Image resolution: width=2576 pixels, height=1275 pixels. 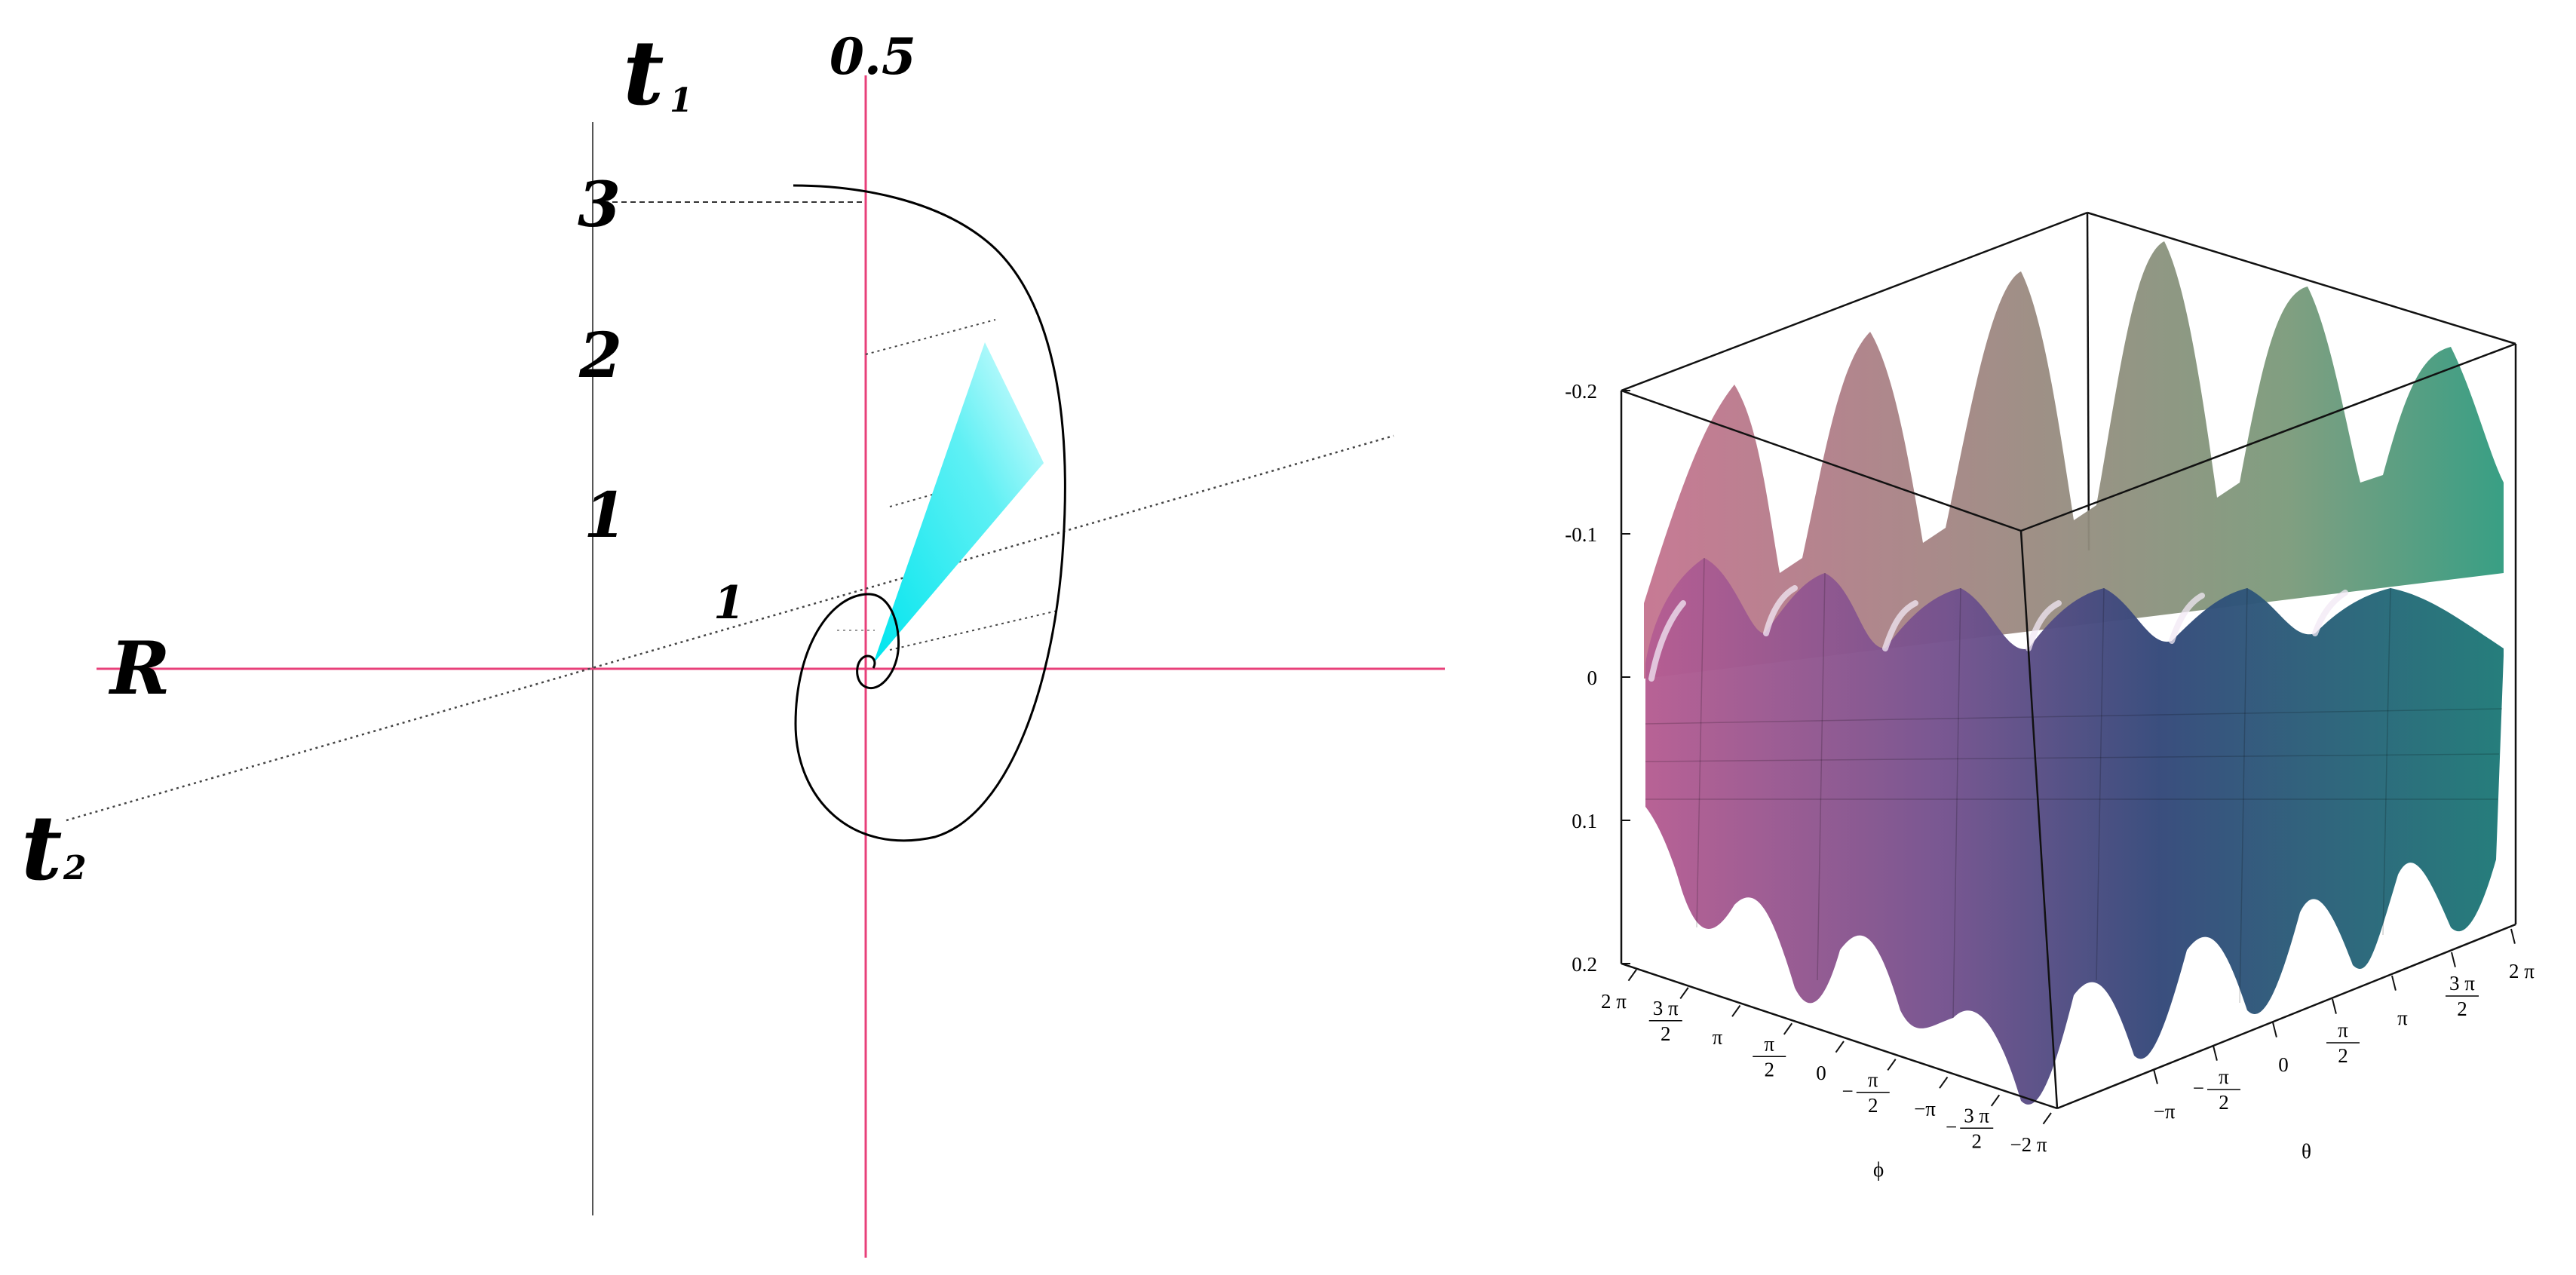 What do you see at coordinates (2306, 1151) in the screenshot?
I see `theta-axis-label: θ` at bounding box center [2306, 1151].